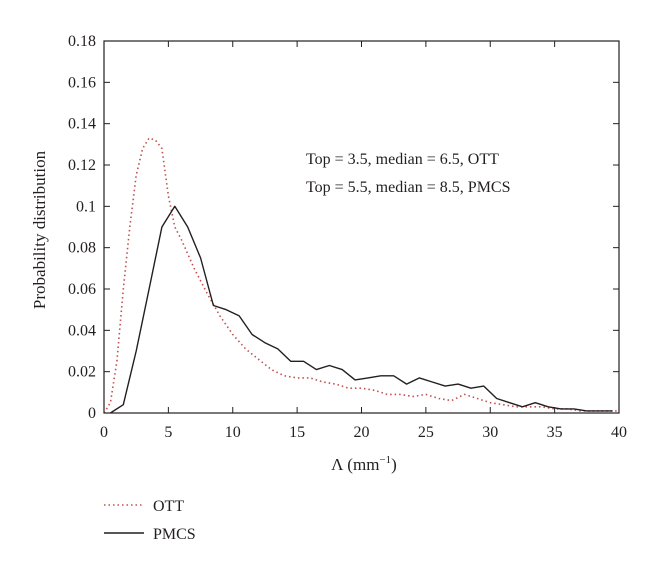  I want to click on annotation-pmcs: Top = 5.5, median = 8.5, PMCS, so click(408, 187).